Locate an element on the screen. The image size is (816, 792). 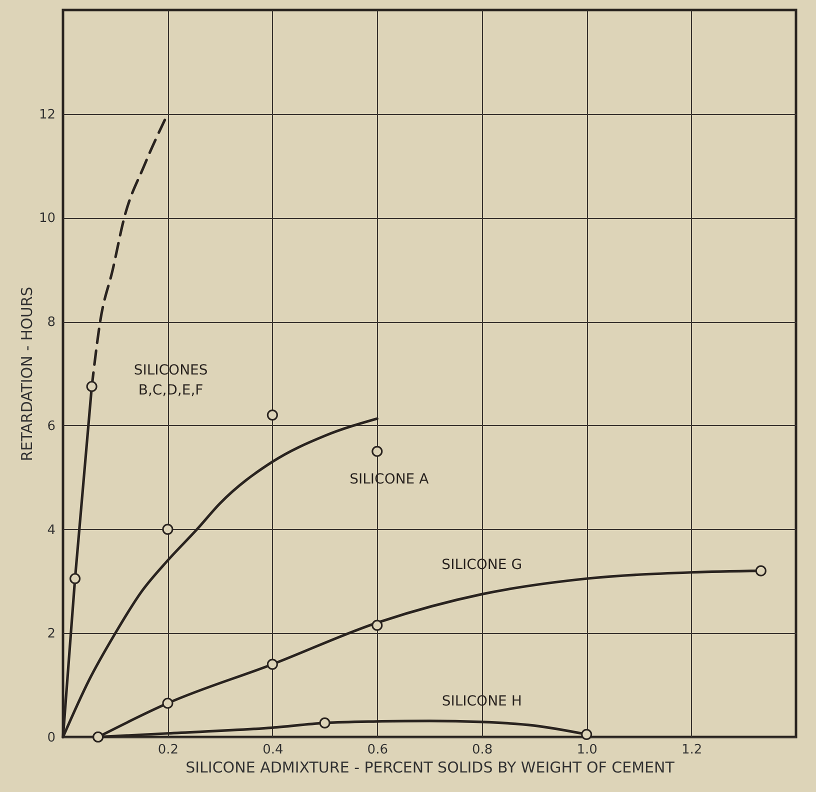
y-tick-label: 10 is located at coordinates (47, 218).